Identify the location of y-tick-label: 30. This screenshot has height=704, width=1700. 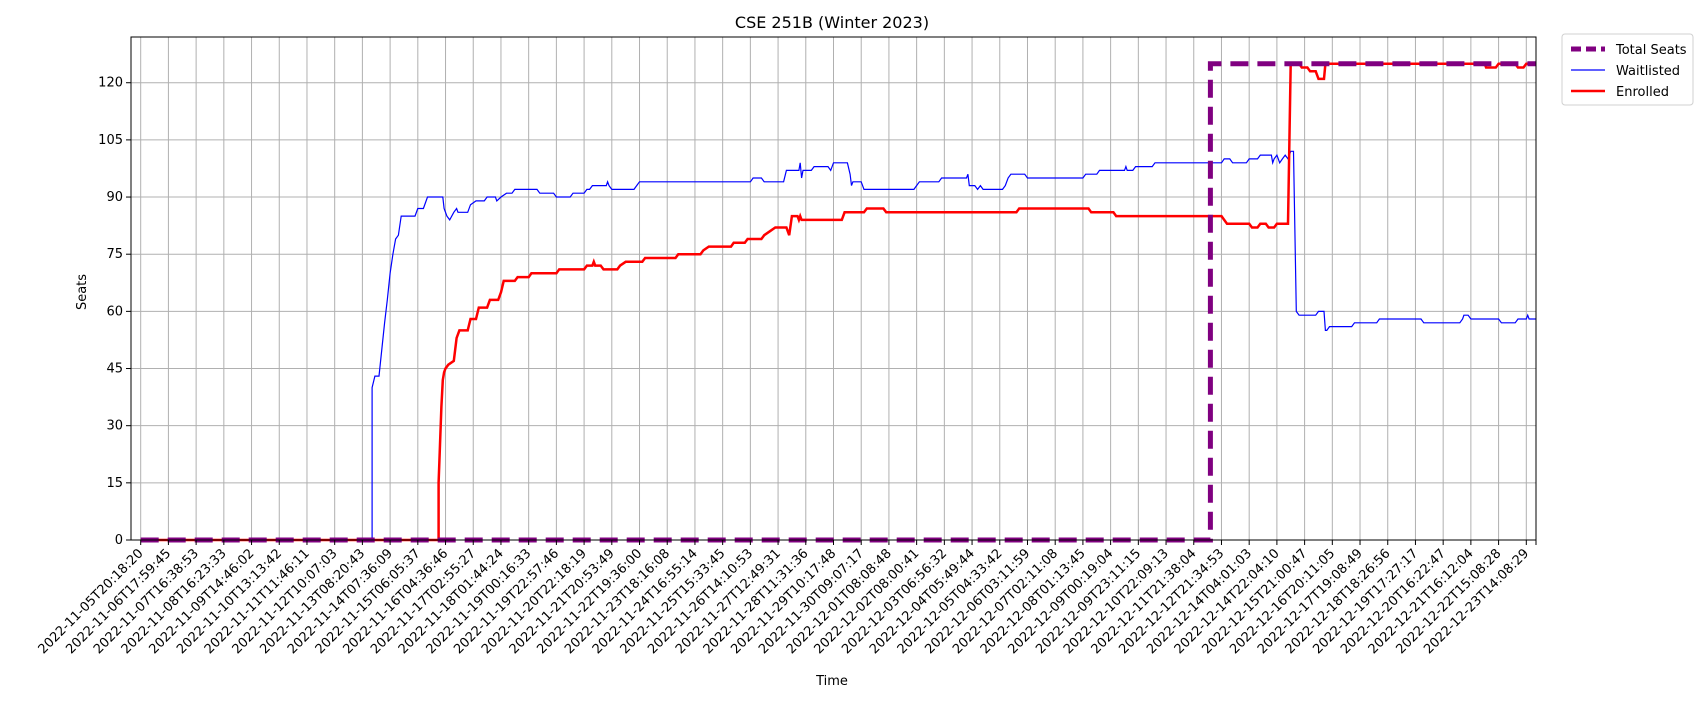
(114, 426).